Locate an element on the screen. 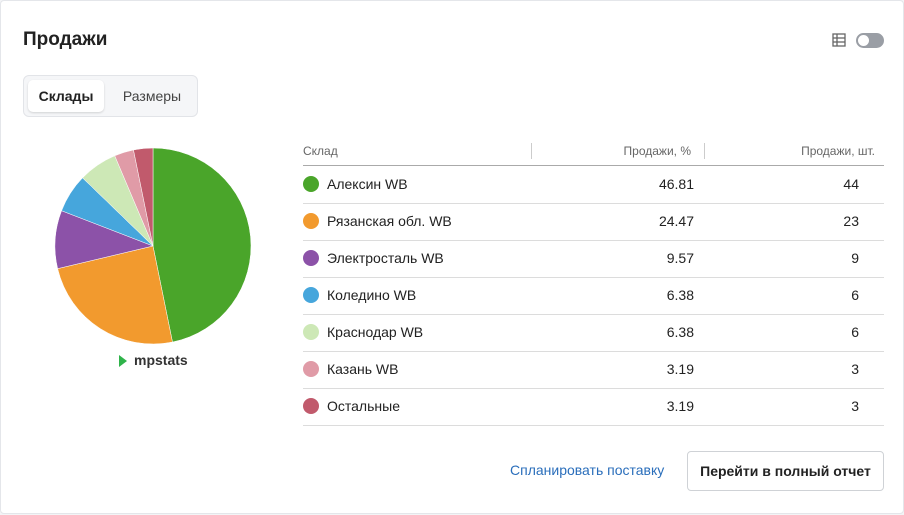  table-row: Рязанская обл. WB 24.47 23 is located at coordinates (593, 222).